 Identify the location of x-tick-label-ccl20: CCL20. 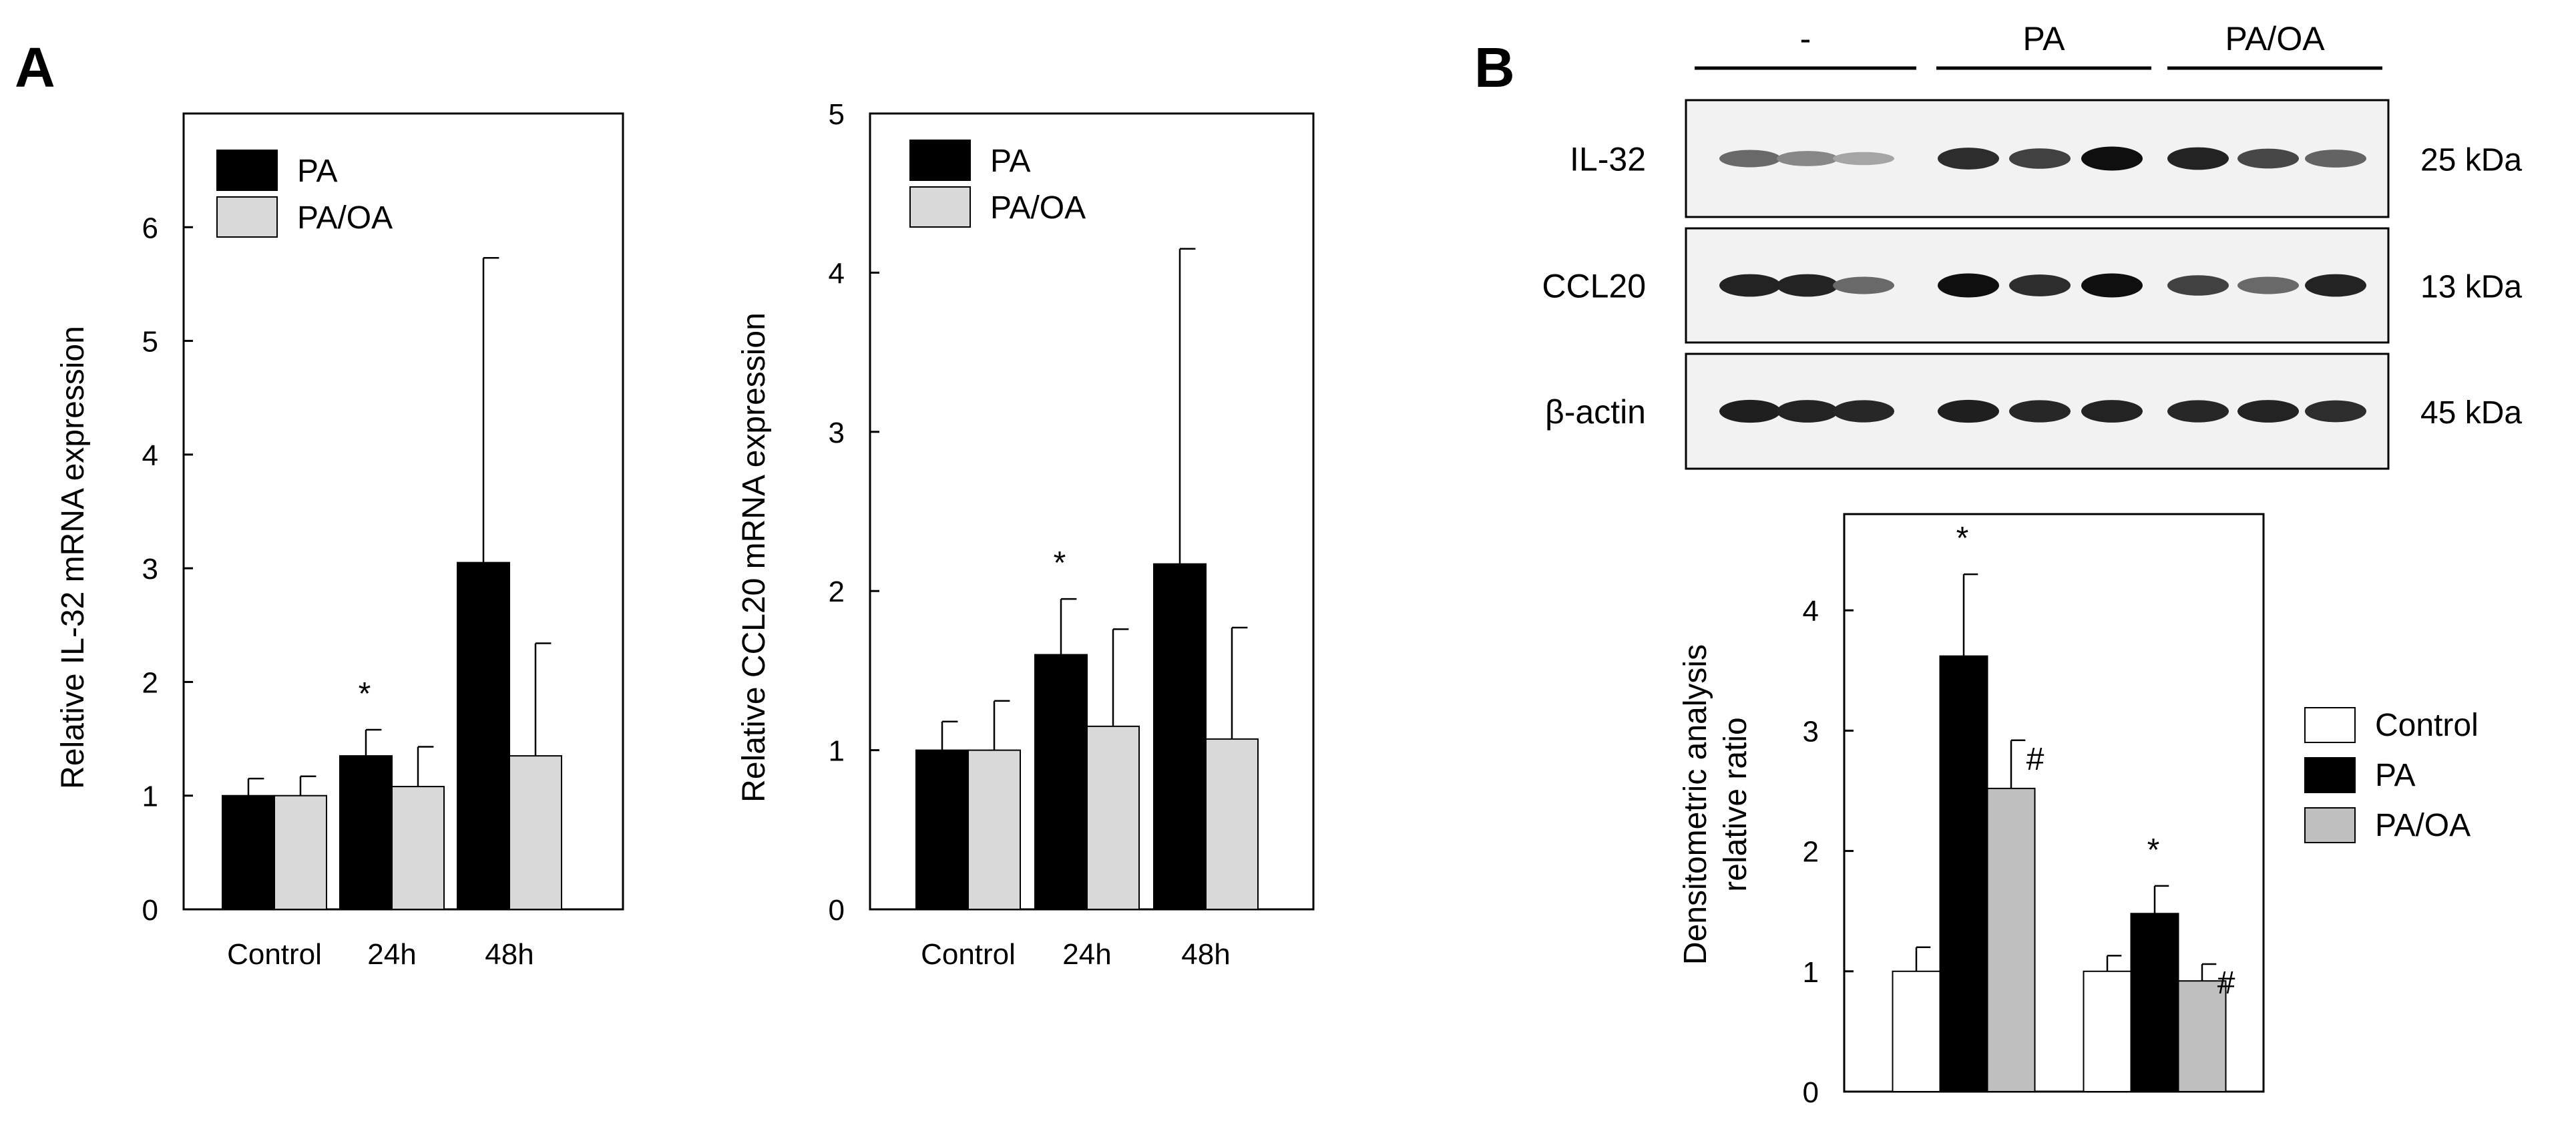
(2155, 1122).